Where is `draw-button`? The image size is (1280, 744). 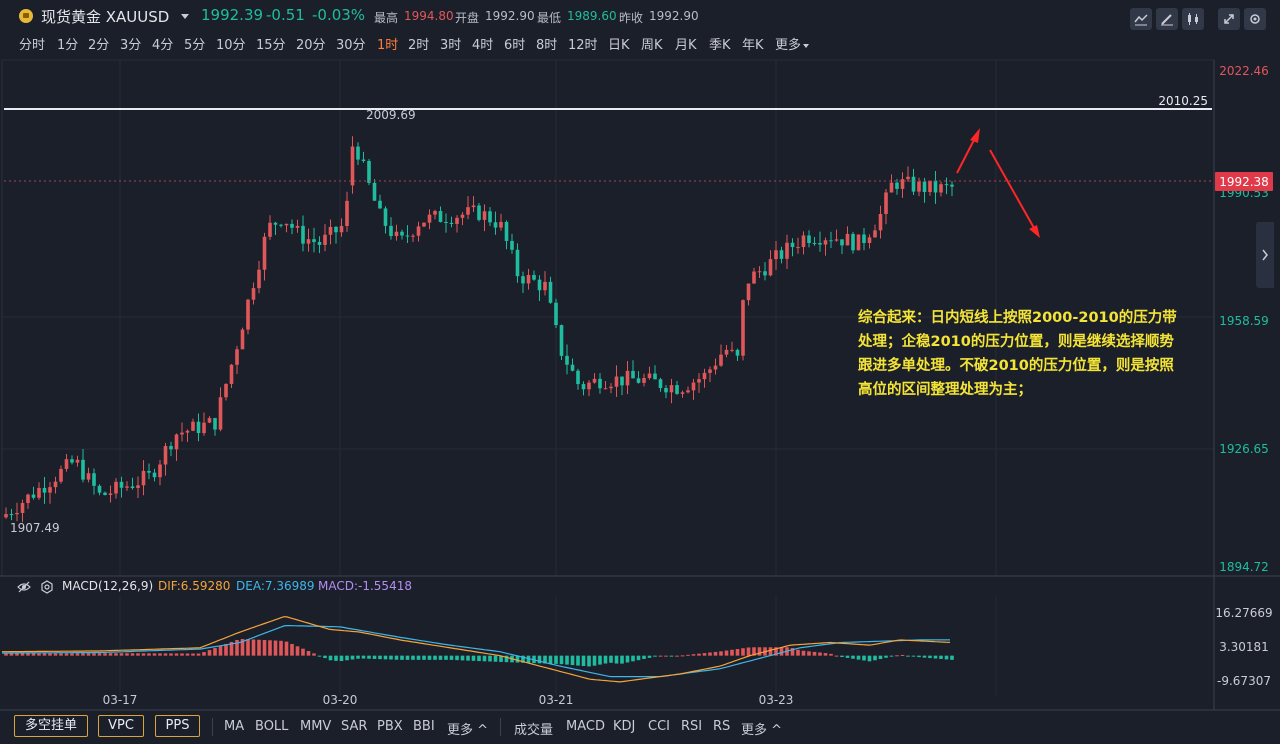 draw-button is located at coordinates (1167, 19).